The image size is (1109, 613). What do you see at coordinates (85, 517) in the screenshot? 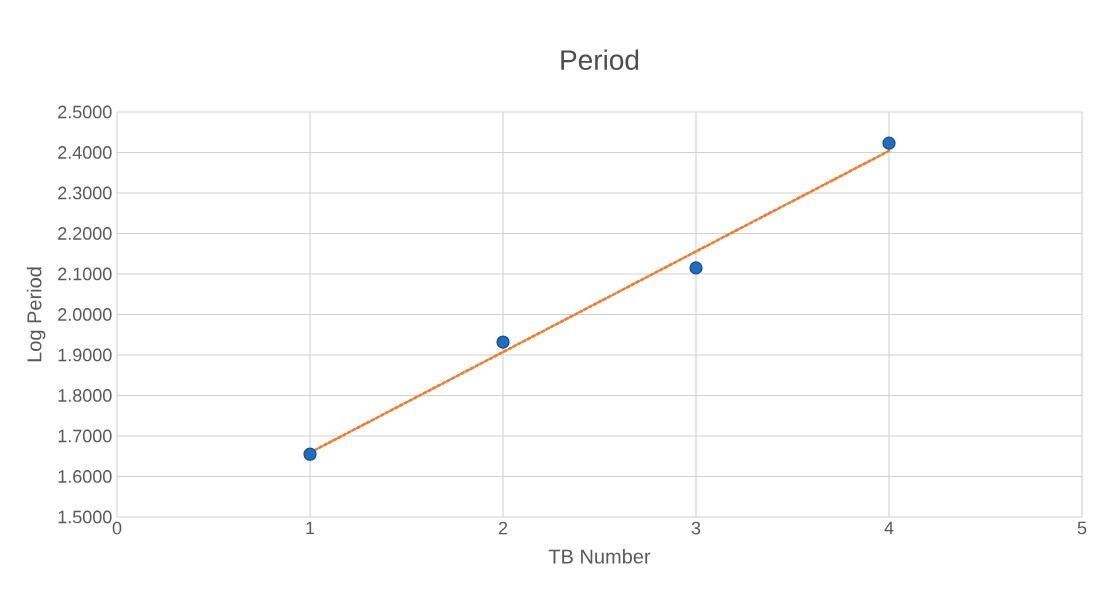
I see `y-tick-label: 1.5000` at bounding box center [85, 517].